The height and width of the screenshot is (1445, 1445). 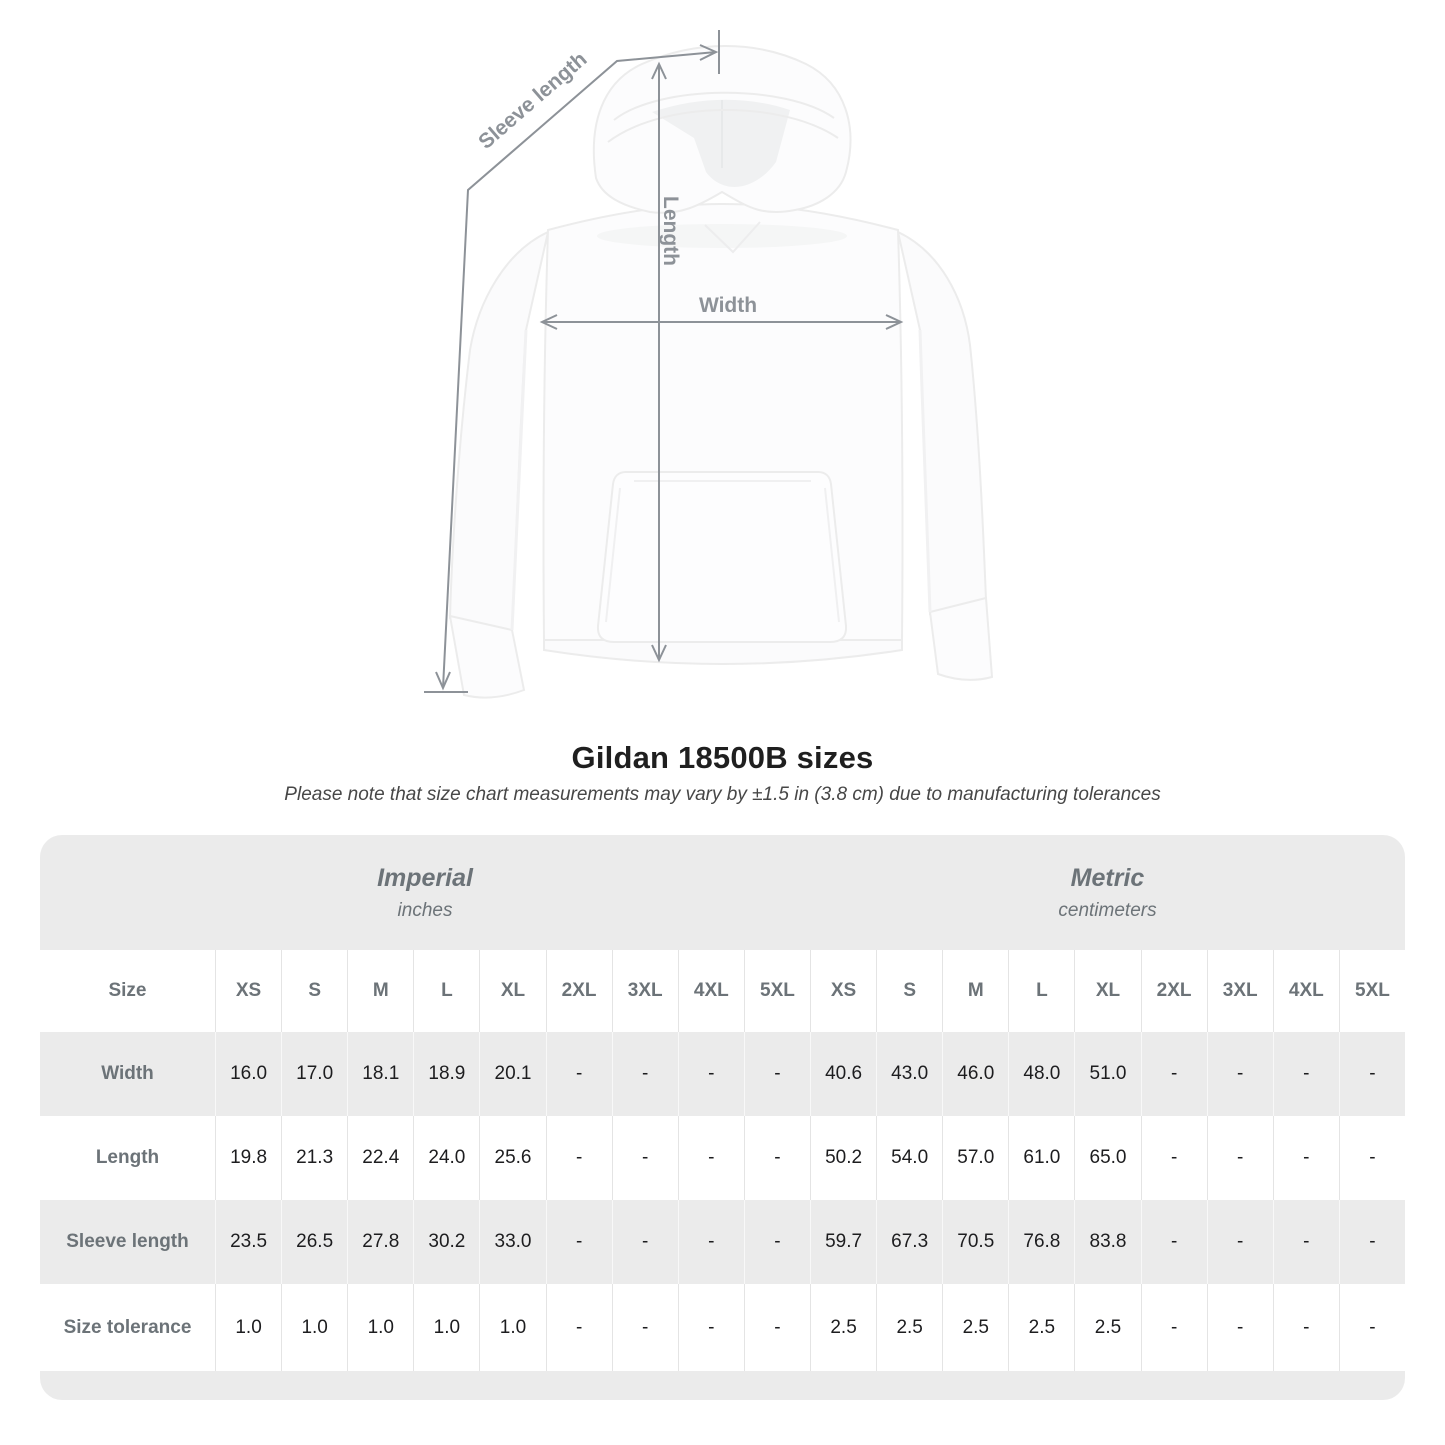 I want to click on table-cell: 30.2, so click(x=446, y=1242).